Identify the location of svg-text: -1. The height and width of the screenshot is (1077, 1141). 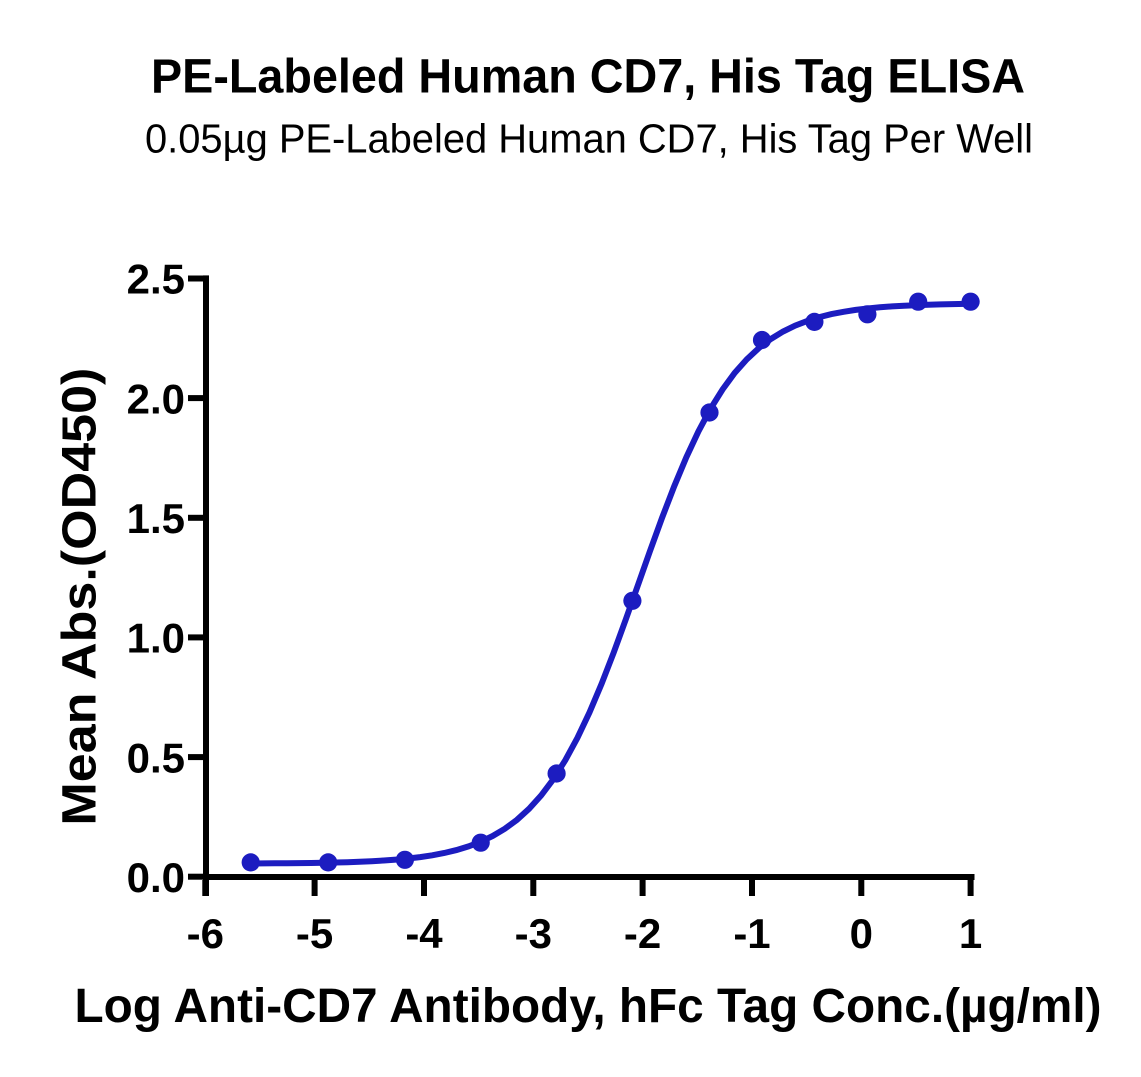
(751, 933).